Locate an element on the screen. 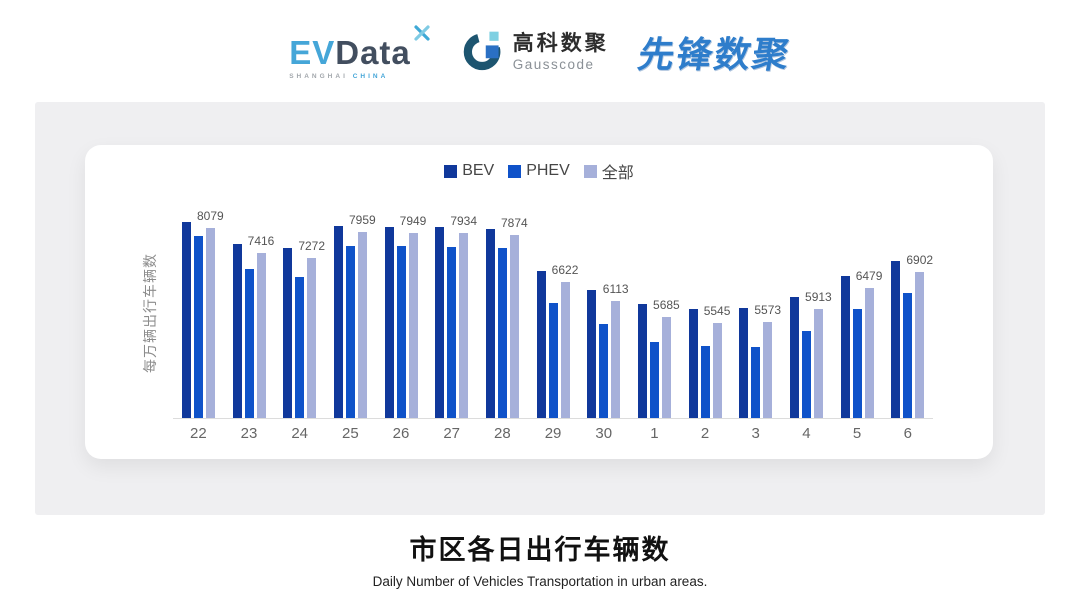  data-label-26: 7949 is located at coordinates (413, 220).